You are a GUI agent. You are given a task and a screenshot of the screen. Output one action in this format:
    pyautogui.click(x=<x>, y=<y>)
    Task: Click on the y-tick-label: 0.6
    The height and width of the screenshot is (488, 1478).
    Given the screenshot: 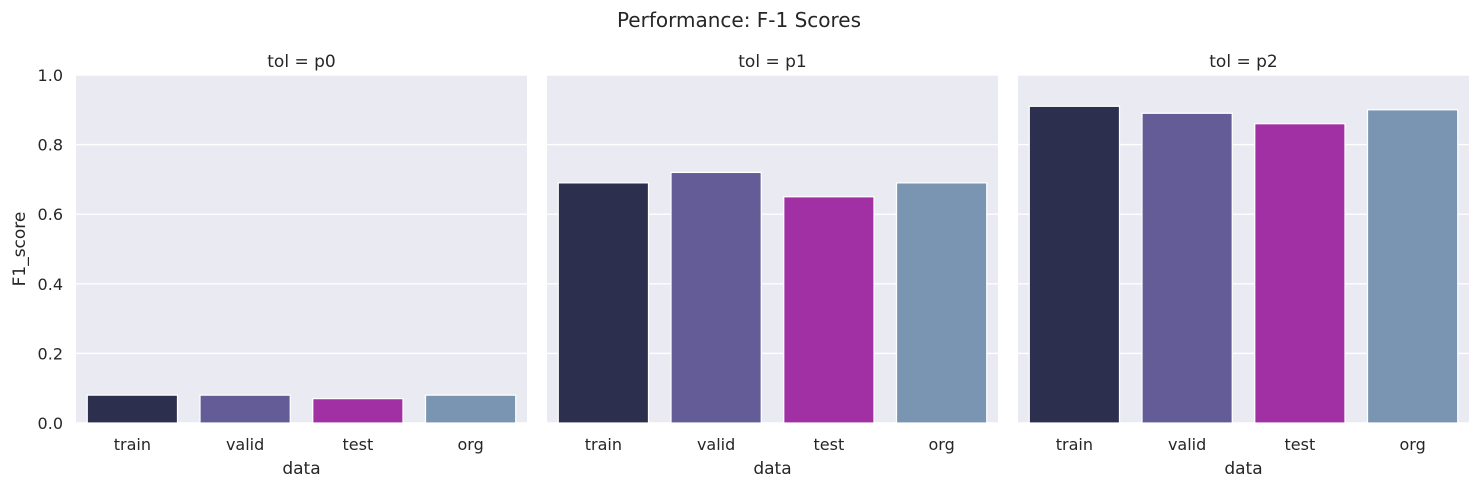 What is the action you would take?
    pyautogui.click(x=50, y=214)
    